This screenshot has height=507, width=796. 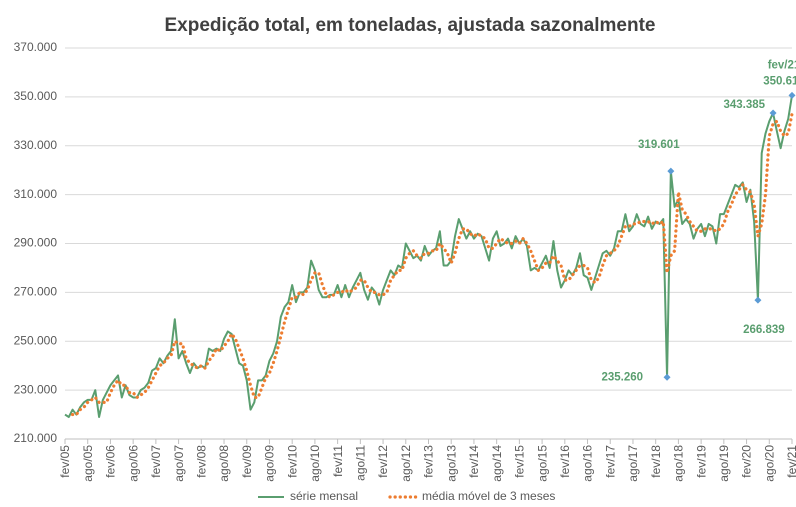 What do you see at coordinates (429, 461) in the screenshot?
I see `x-tick-label: fev/13` at bounding box center [429, 461].